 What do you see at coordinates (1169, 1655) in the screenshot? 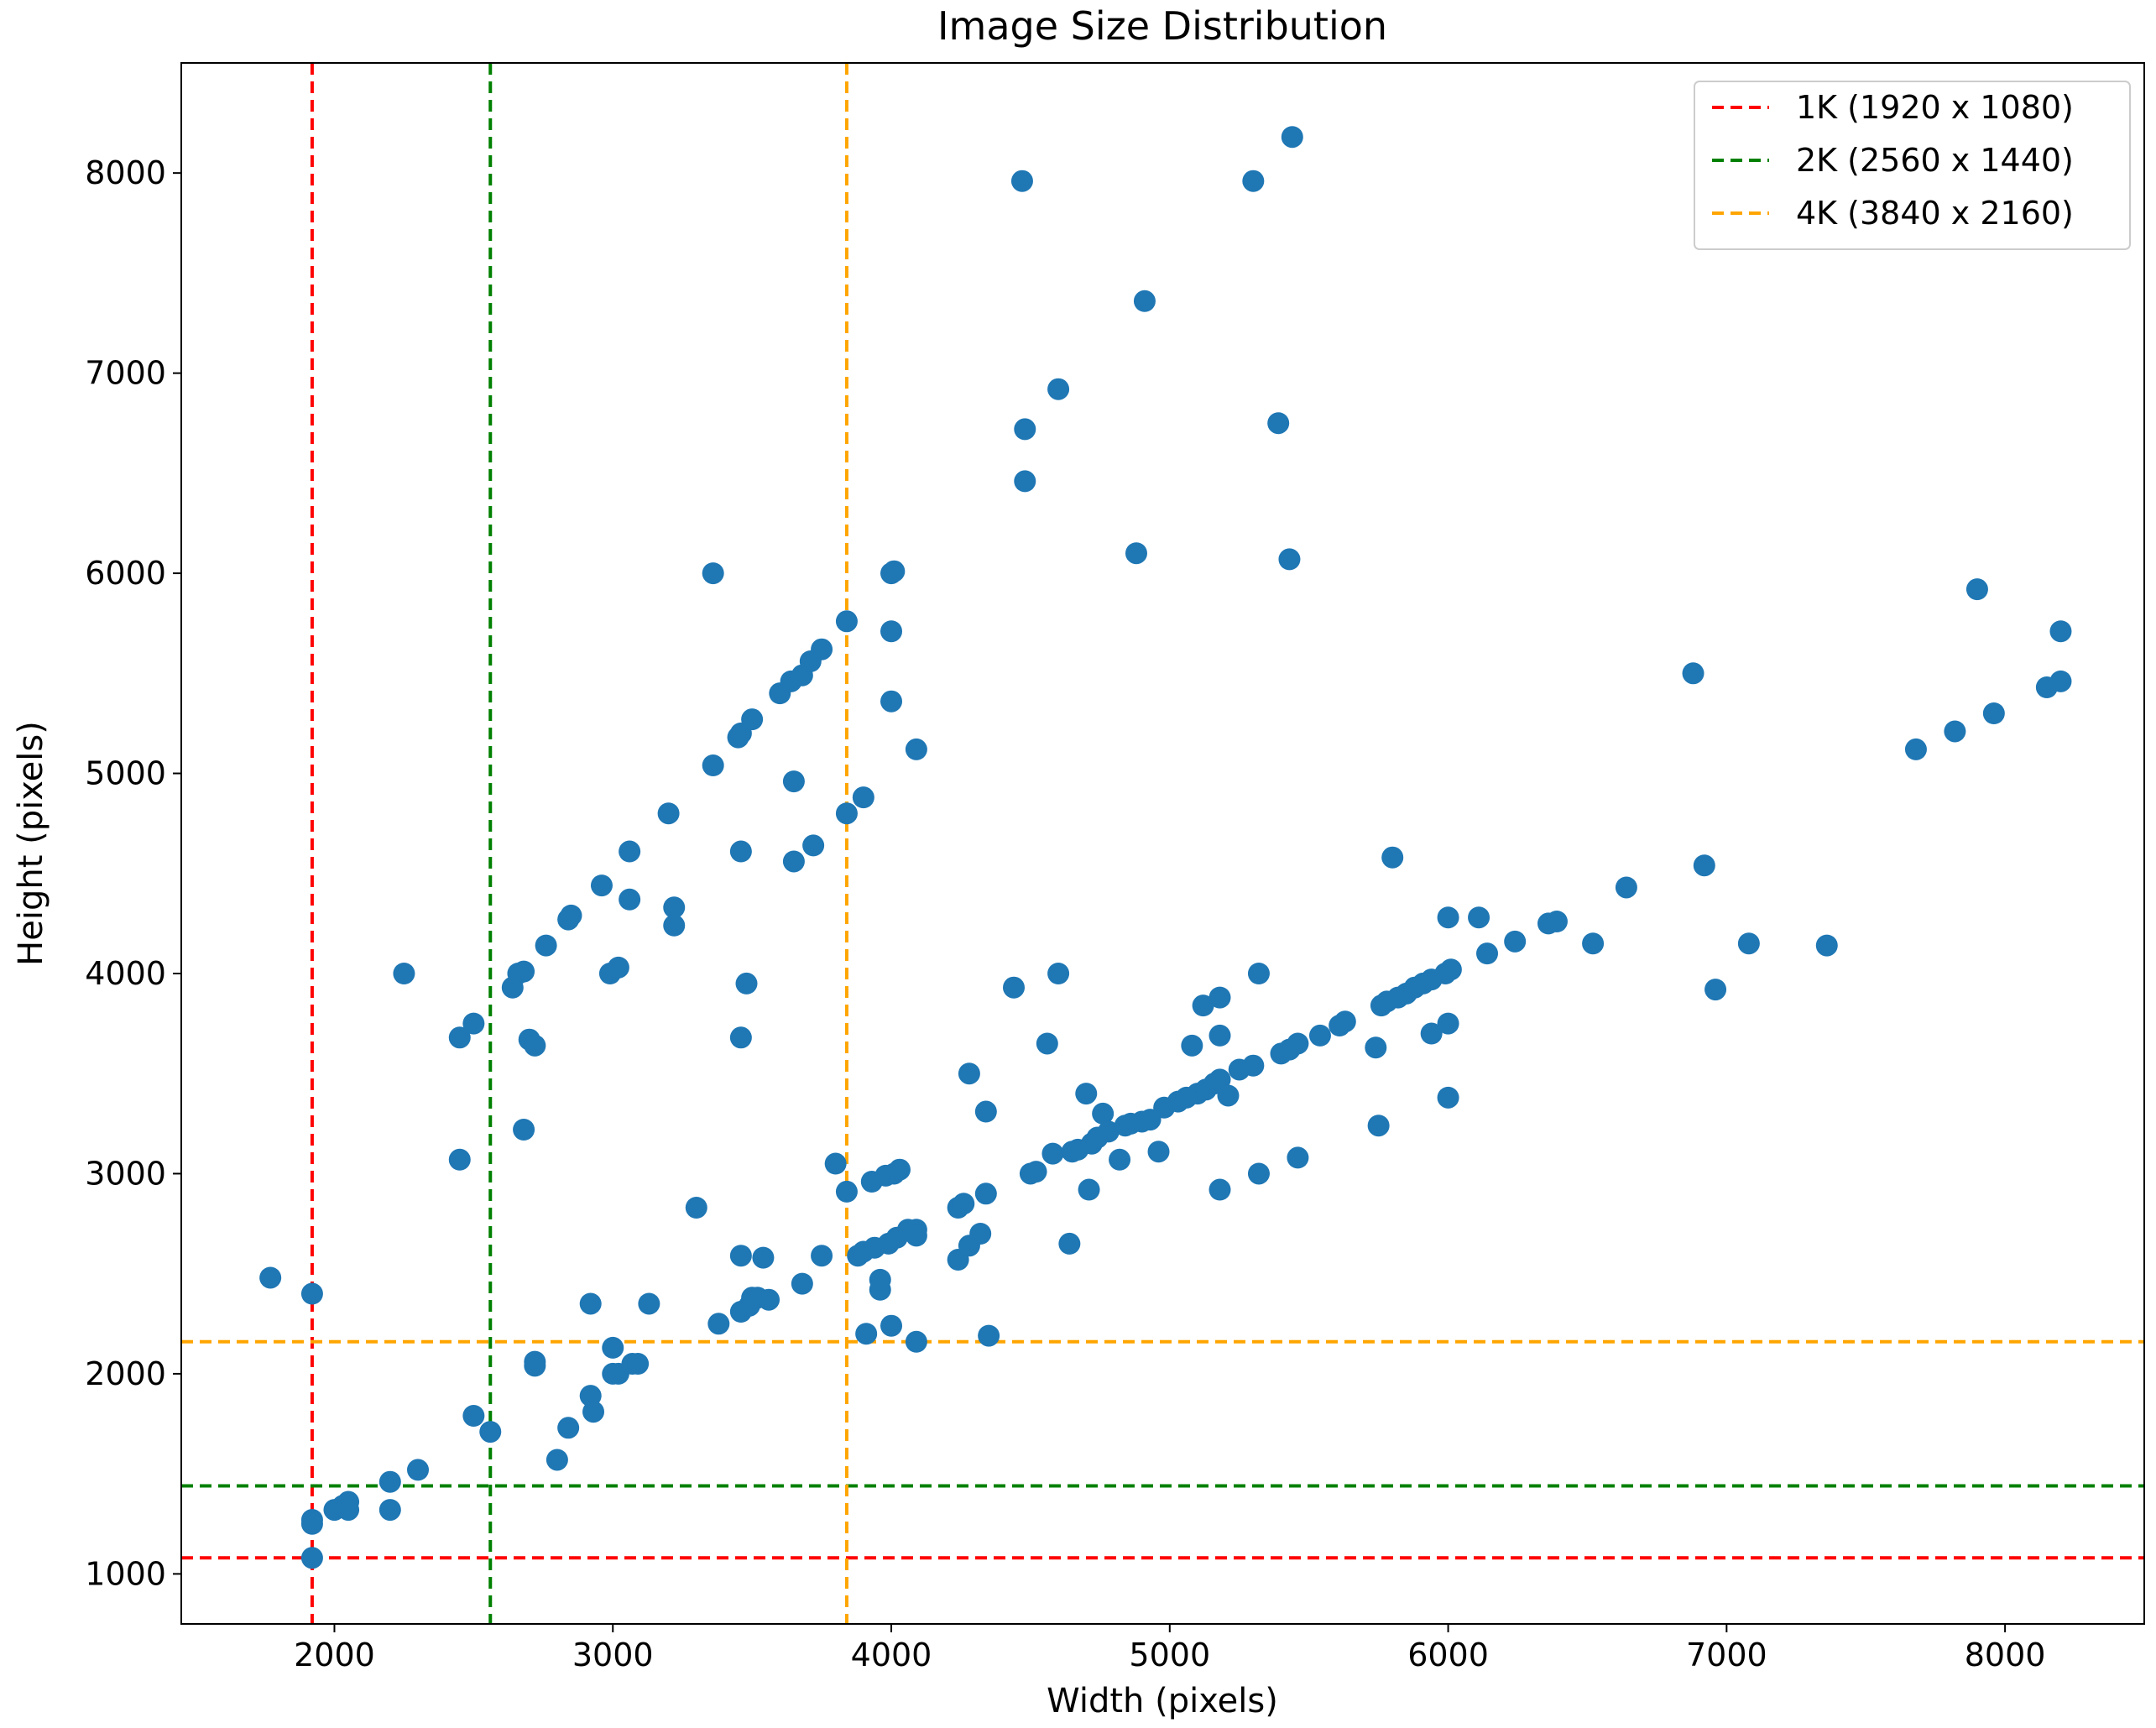
I see `x-tick-label: 5000` at bounding box center [1169, 1655].